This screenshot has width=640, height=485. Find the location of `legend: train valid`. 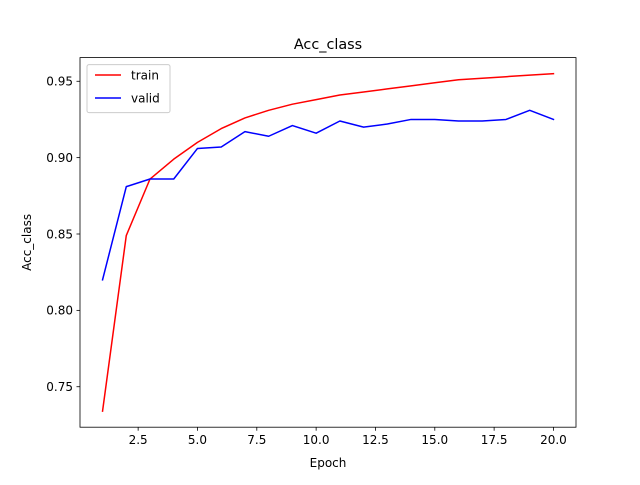

legend: train valid is located at coordinates (128, 89).